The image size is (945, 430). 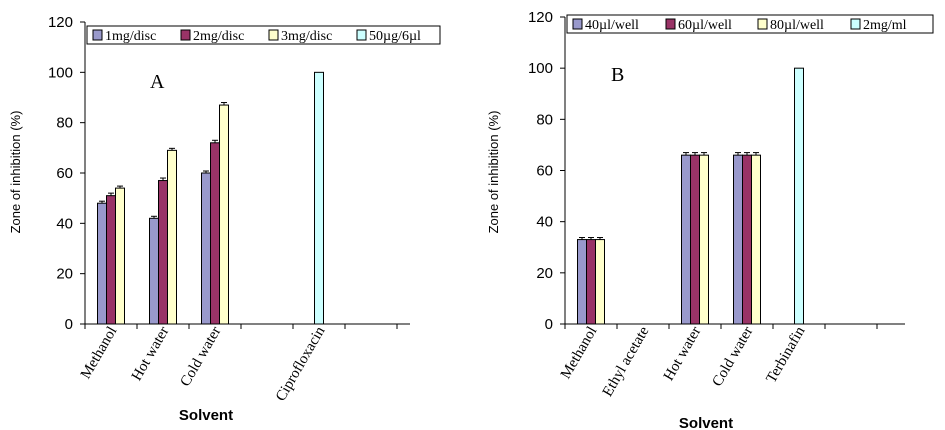 I want to click on legend-entry: 40µl/well, so click(x=612, y=25).